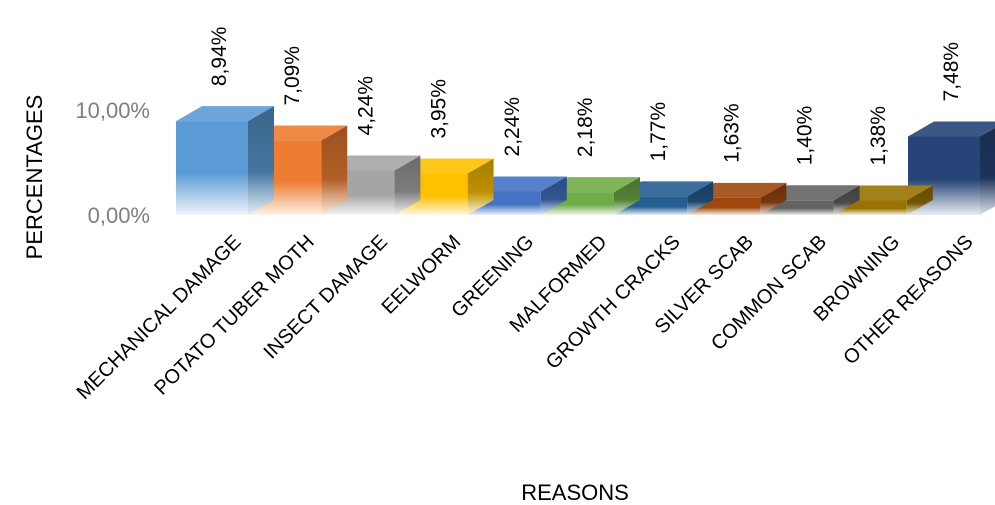  Describe the element at coordinates (951, 72) in the screenshot. I see `data-label: 7,48%` at that location.